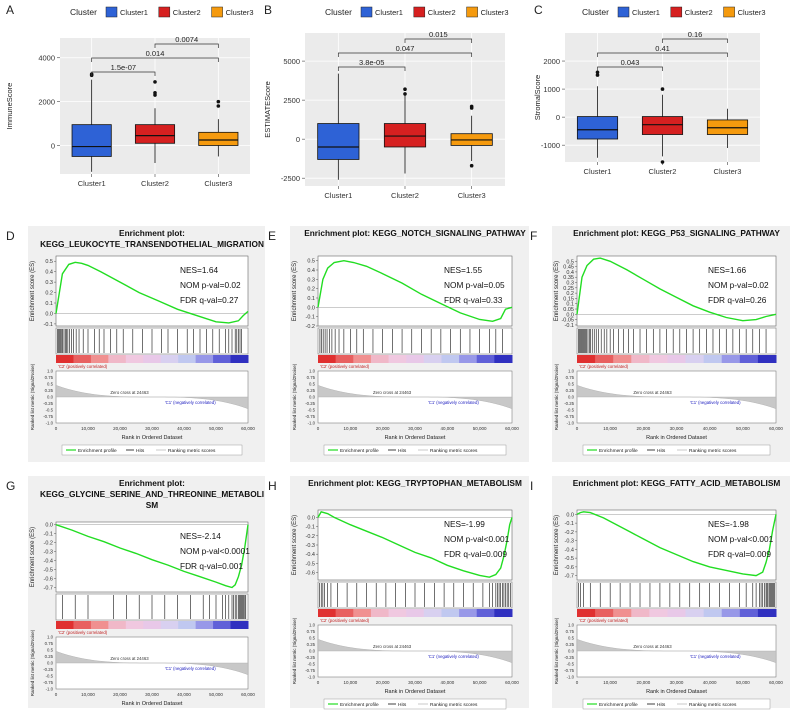  What do you see at coordinates (50, 397) in the screenshot?
I see `rank-tick-label: 0.0` at bounding box center [50, 397].